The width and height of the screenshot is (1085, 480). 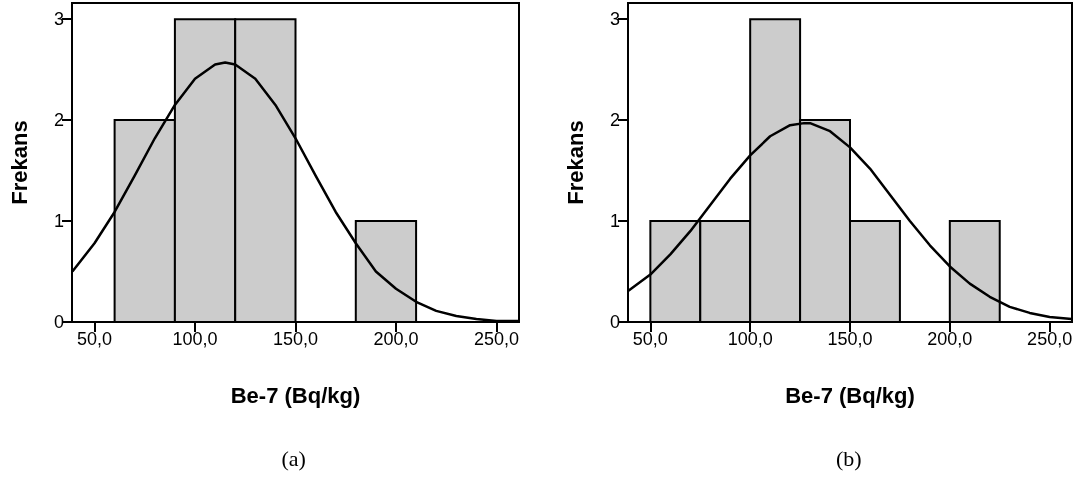 I want to click on text: (b), so click(x=849, y=458).